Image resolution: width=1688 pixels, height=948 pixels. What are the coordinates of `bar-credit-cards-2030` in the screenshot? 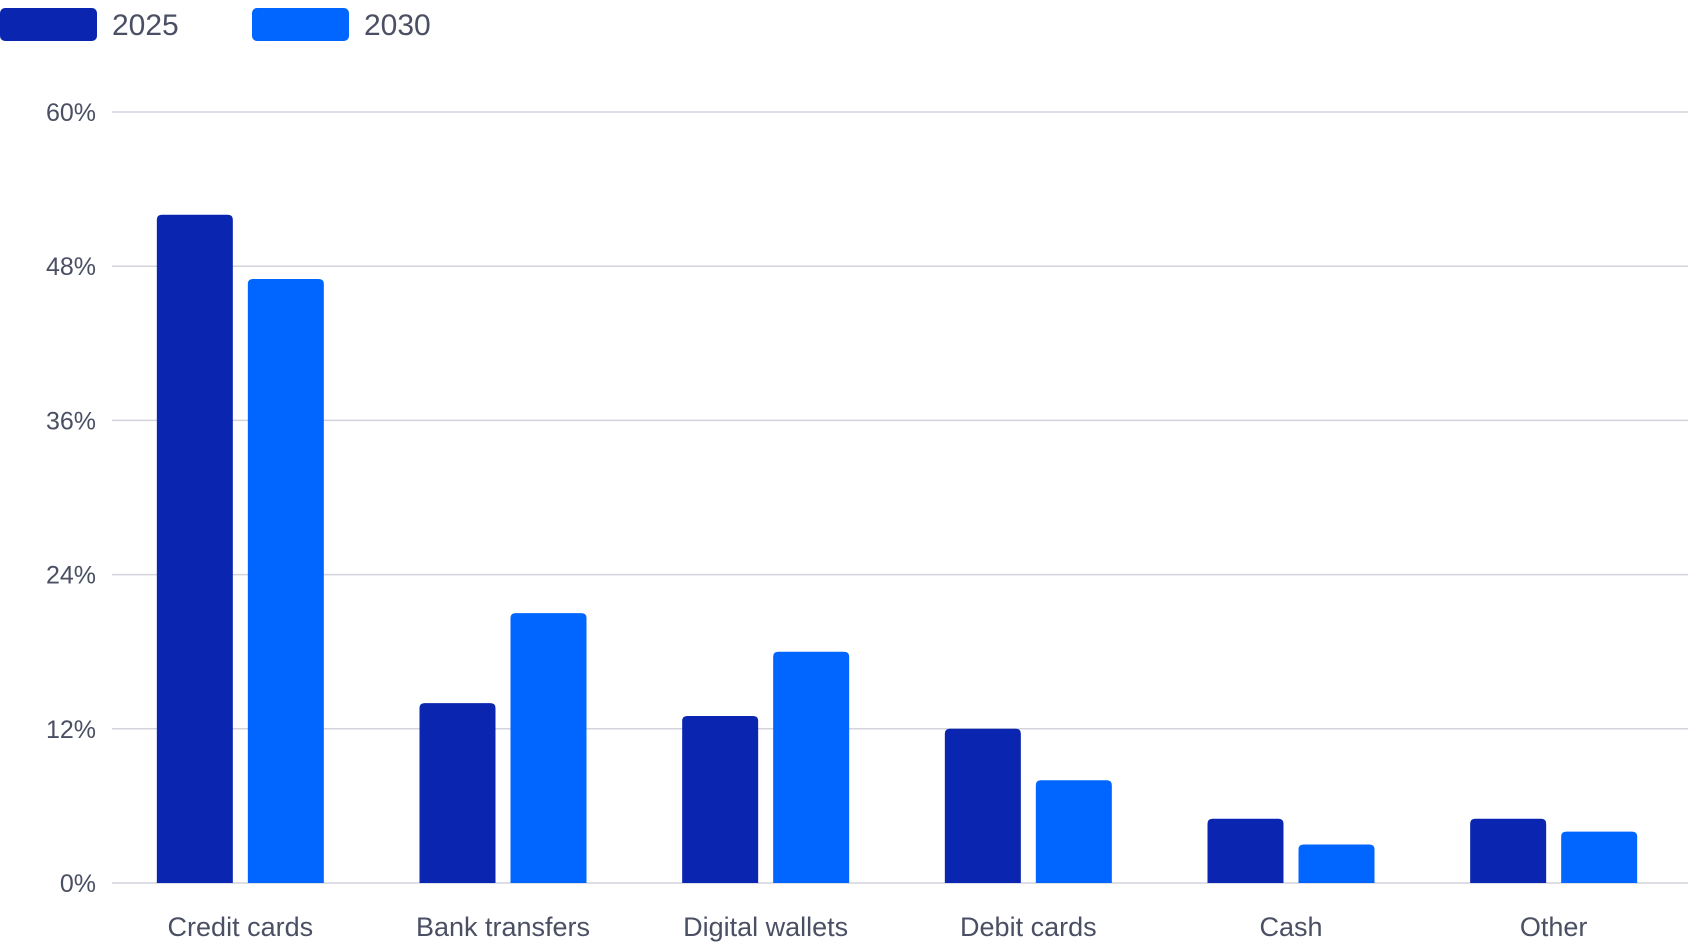 It's located at (285, 581).